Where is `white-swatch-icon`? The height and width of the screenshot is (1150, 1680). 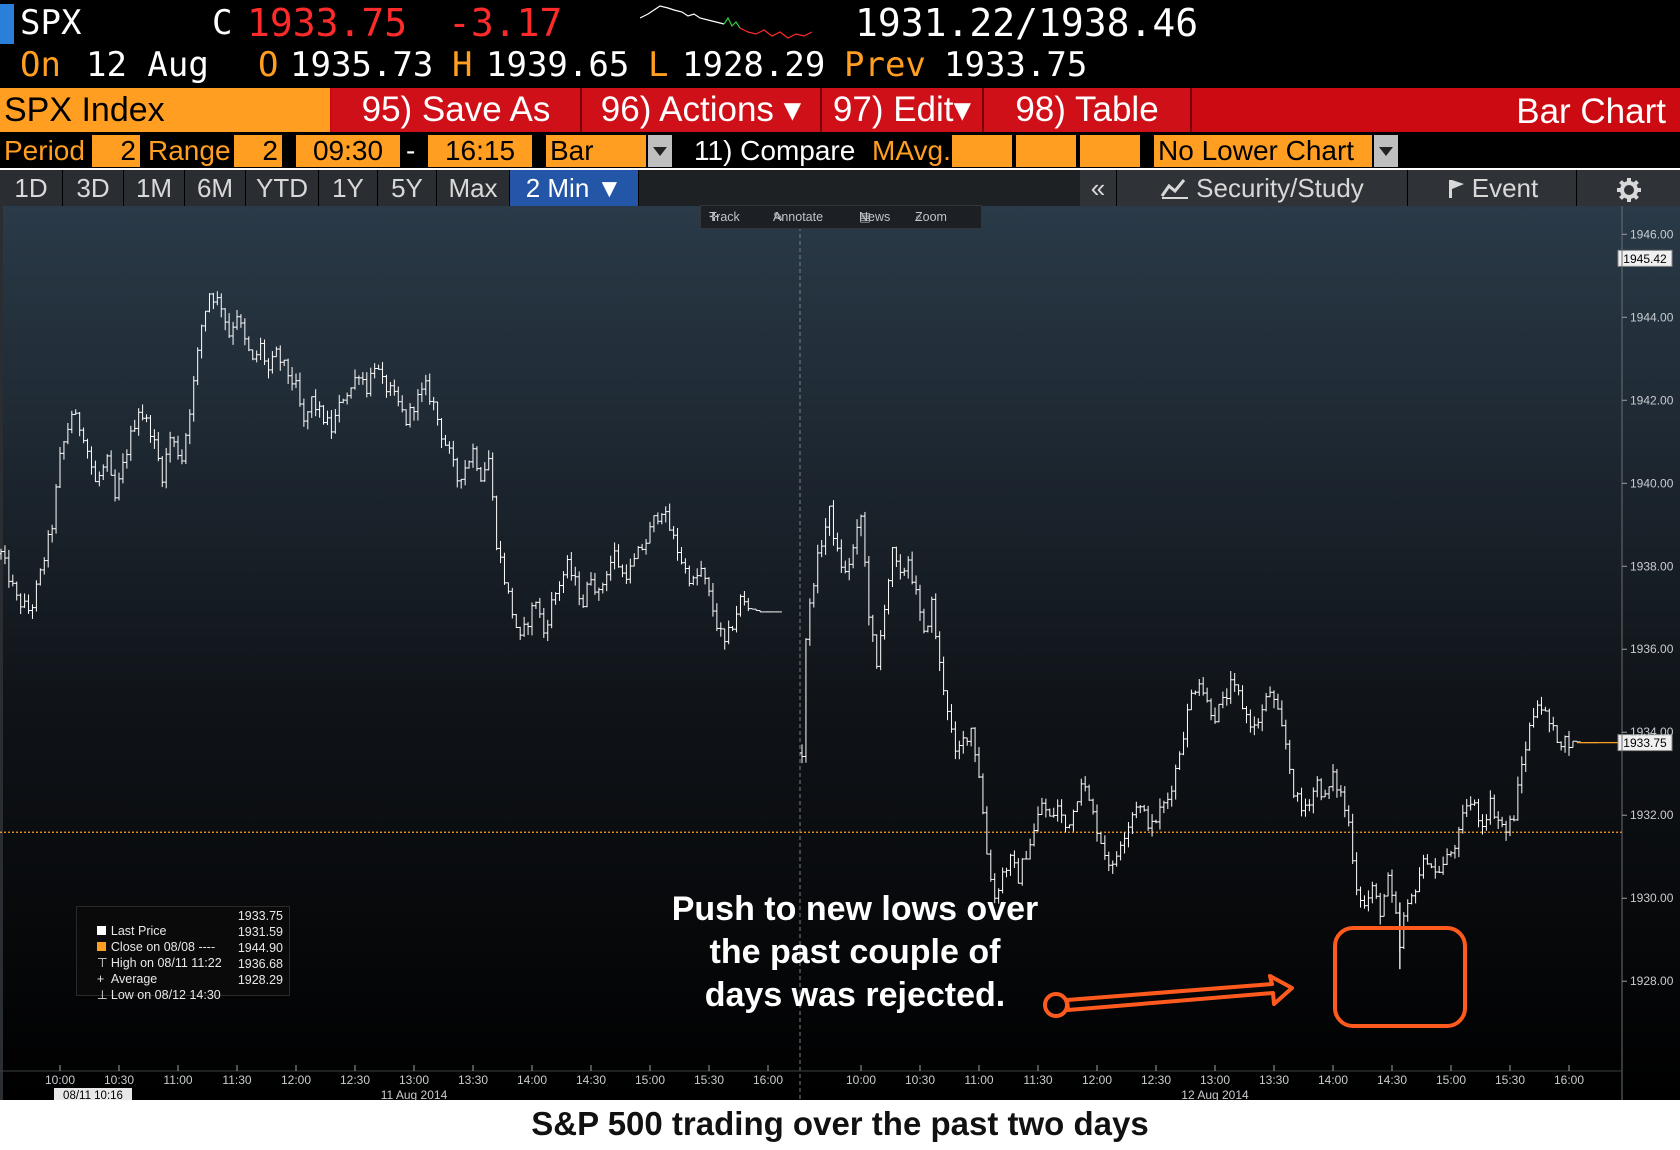
white-swatch-icon is located at coordinates (101, 930).